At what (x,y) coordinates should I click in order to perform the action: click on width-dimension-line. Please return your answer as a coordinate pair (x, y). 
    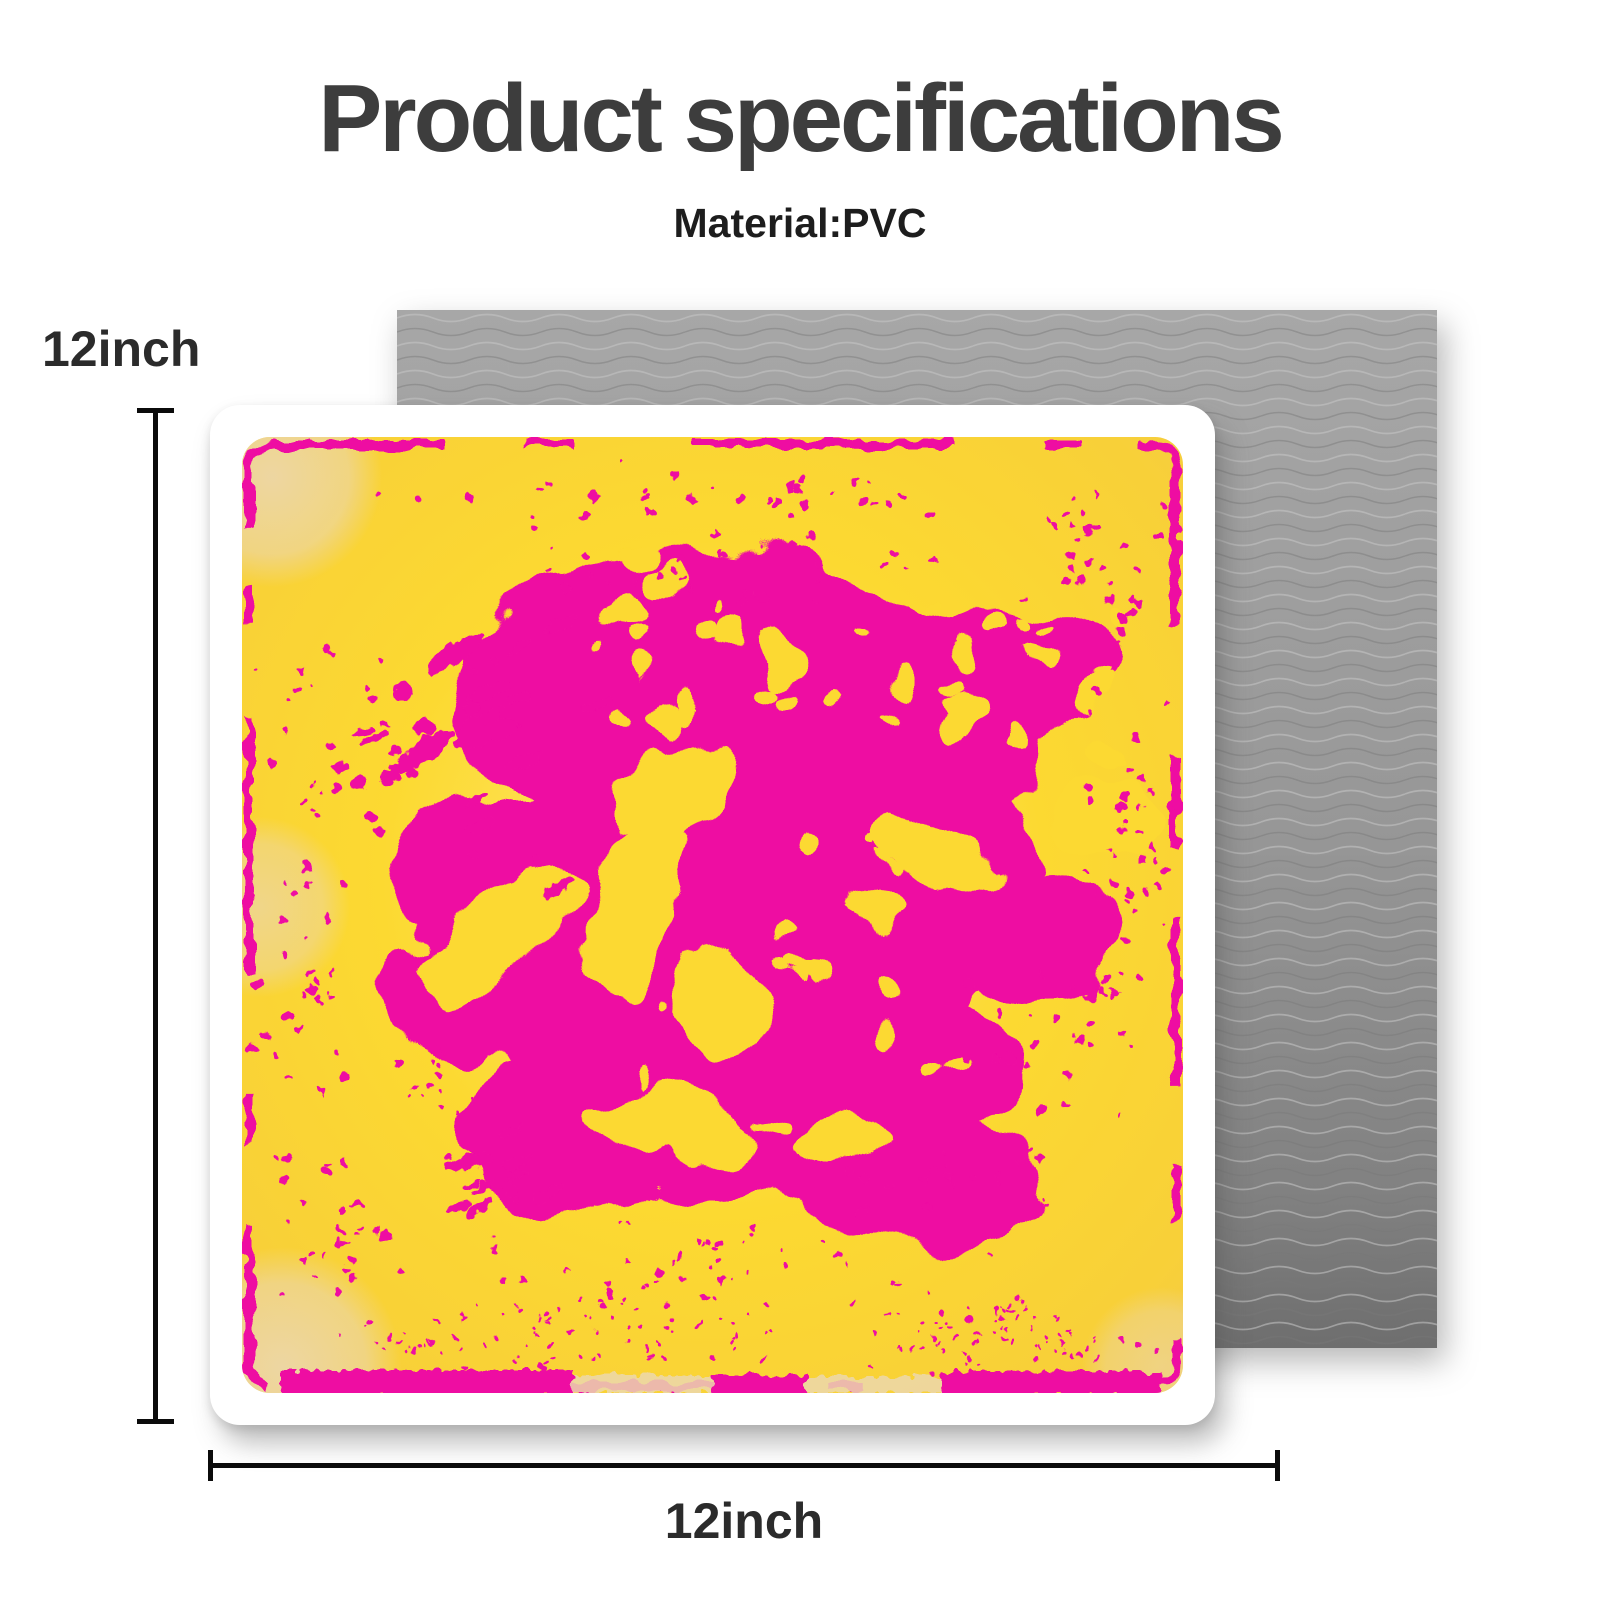
    Looking at the image, I should click on (744, 1465).